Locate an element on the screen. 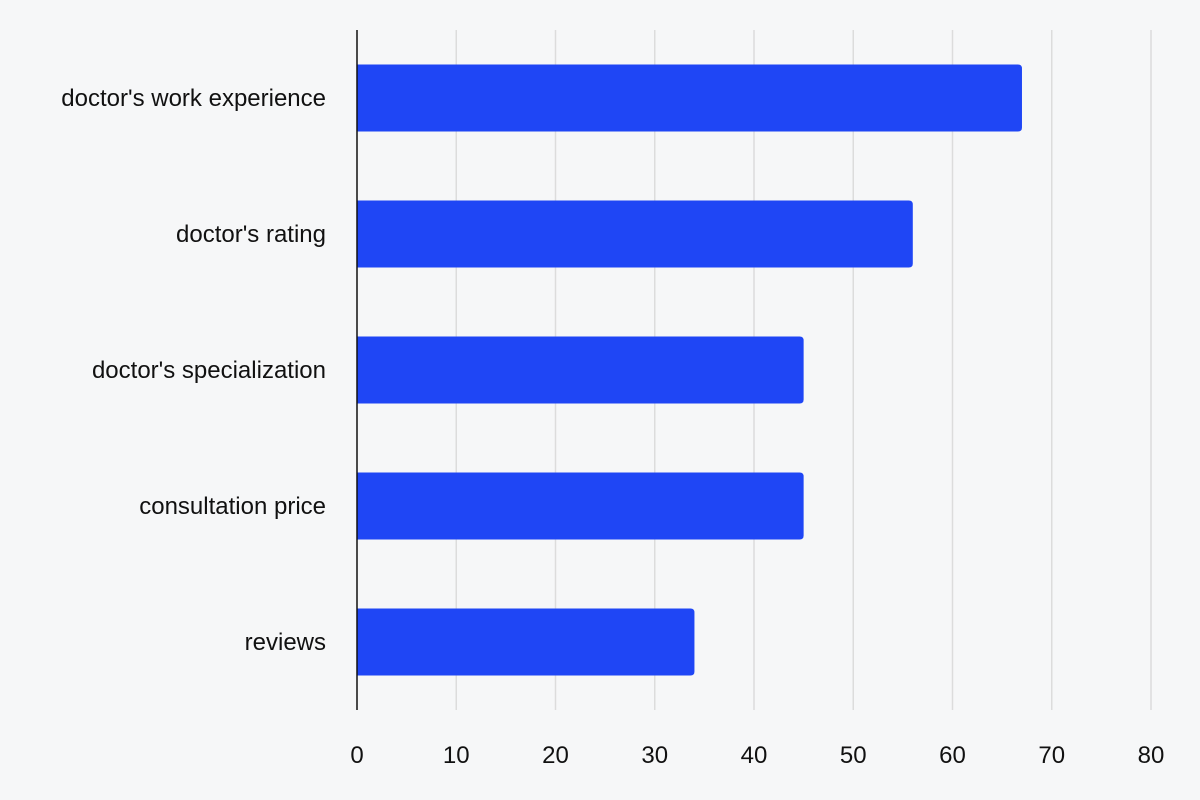 This screenshot has height=800, width=1200. category-label: doctor's work experience is located at coordinates (193, 98).